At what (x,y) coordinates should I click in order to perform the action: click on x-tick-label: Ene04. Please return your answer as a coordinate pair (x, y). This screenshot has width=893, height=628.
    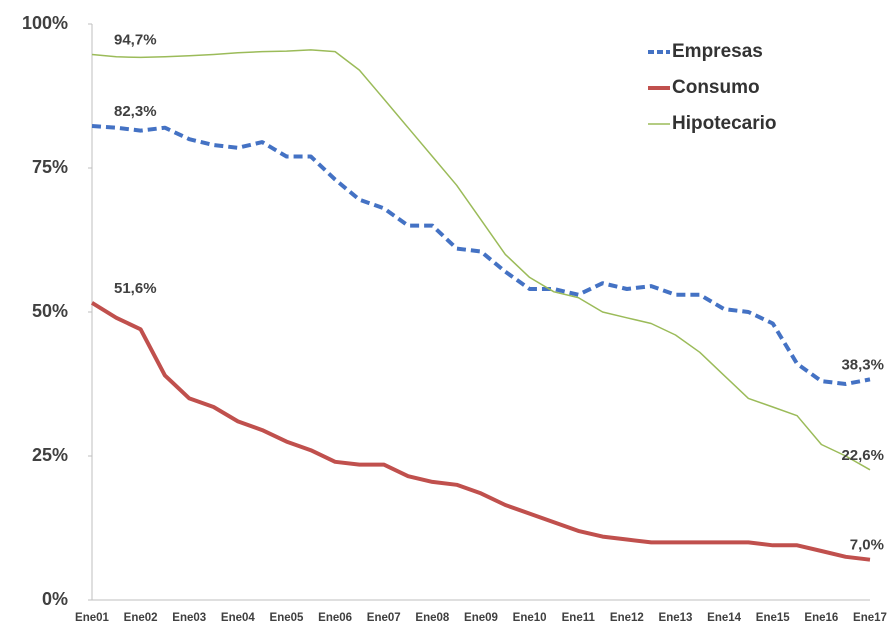
    Looking at the image, I should click on (238, 618).